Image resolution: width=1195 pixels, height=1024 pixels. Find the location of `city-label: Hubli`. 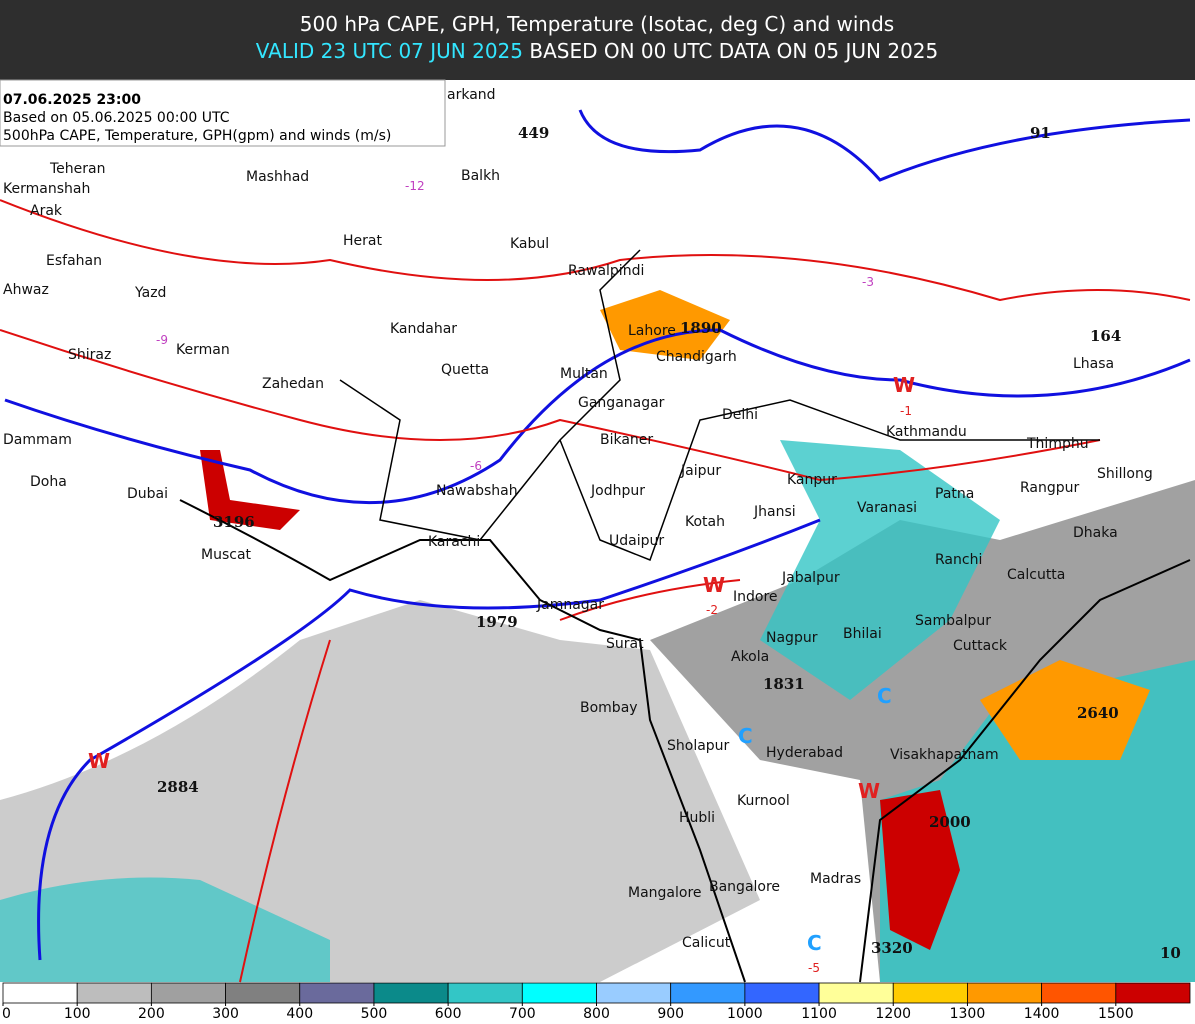

city-label: Hubli is located at coordinates (697, 818).